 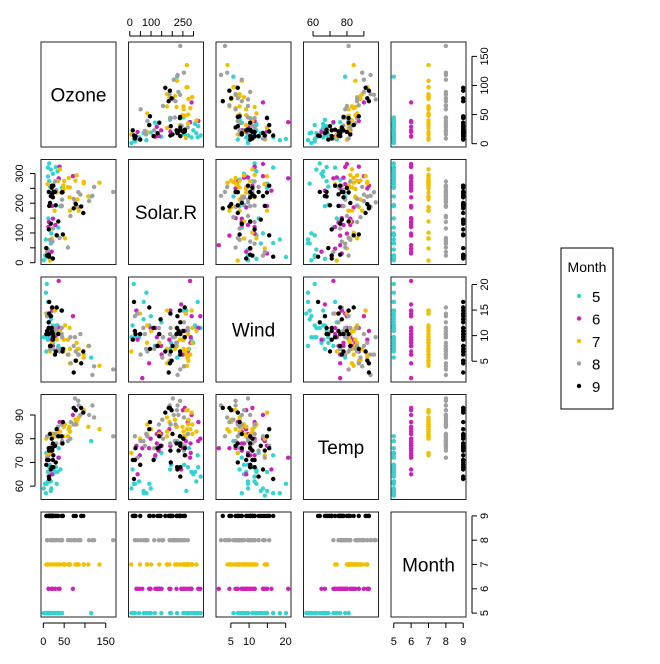 What do you see at coordinates (106, 642) in the screenshot?
I see `tick-label: 150` at bounding box center [106, 642].